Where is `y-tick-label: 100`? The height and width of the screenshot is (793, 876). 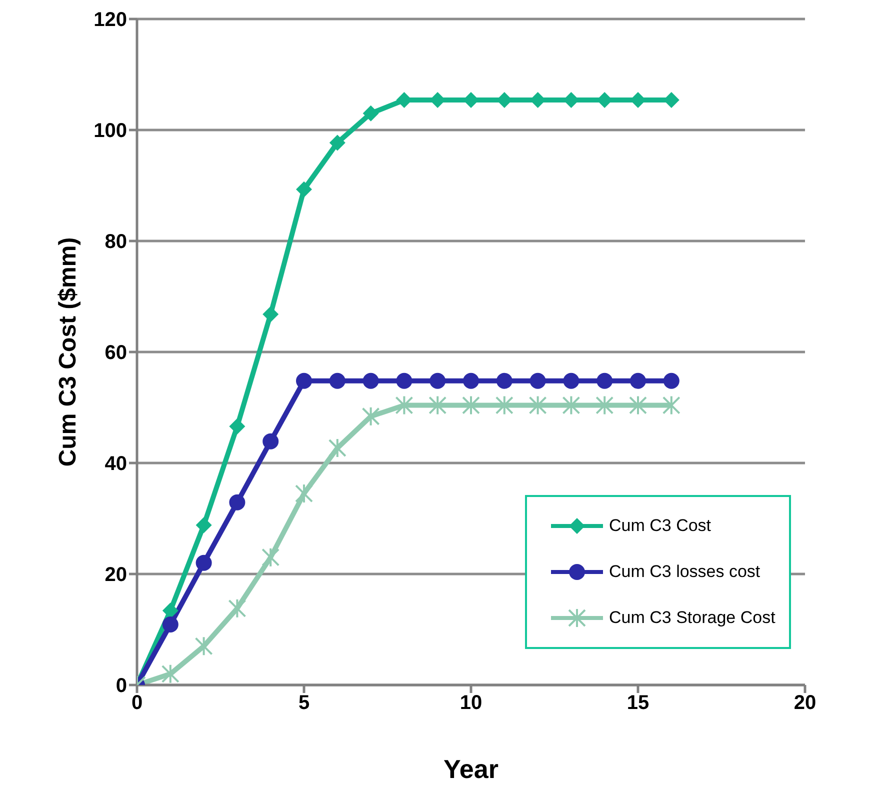
y-tick-label: 100 is located at coordinates (110, 131).